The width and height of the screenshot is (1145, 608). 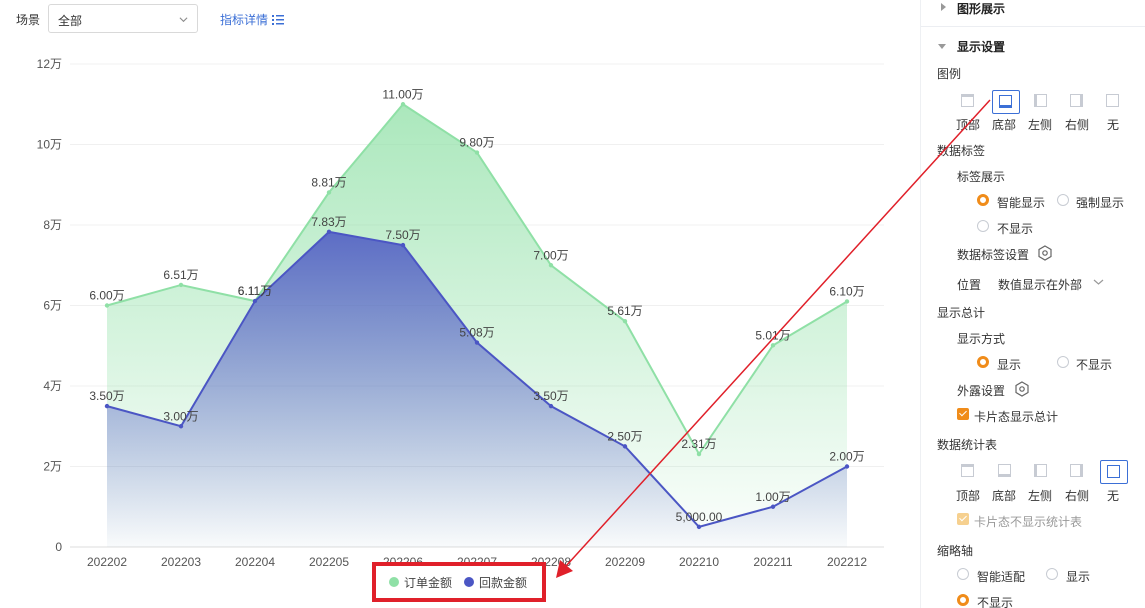 What do you see at coordinates (981, 9) in the screenshot?
I see `graph-display-header: 图形展示` at bounding box center [981, 9].